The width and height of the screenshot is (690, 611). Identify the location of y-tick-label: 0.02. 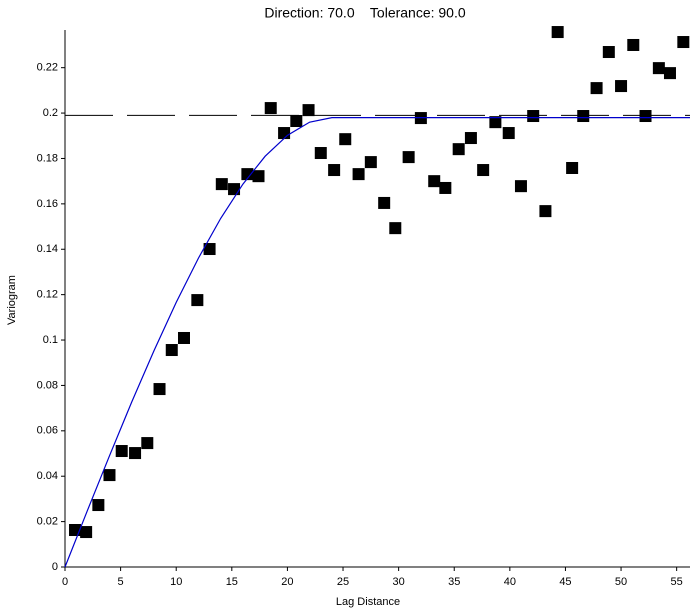
(47, 522).